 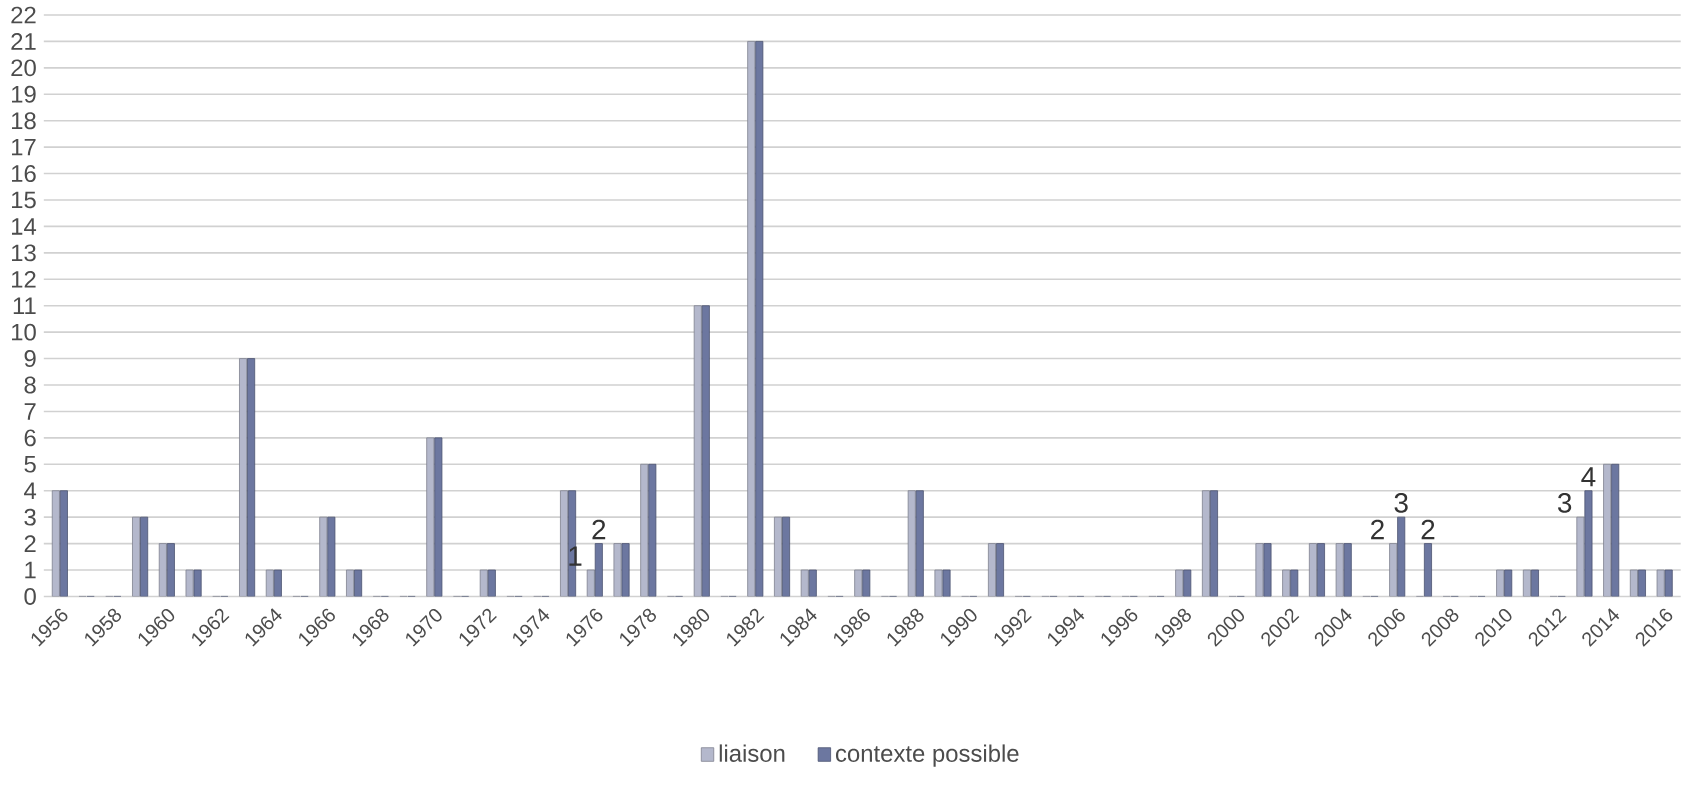 I want to click on y-tick-label: 13, so click(x=24, y=253).